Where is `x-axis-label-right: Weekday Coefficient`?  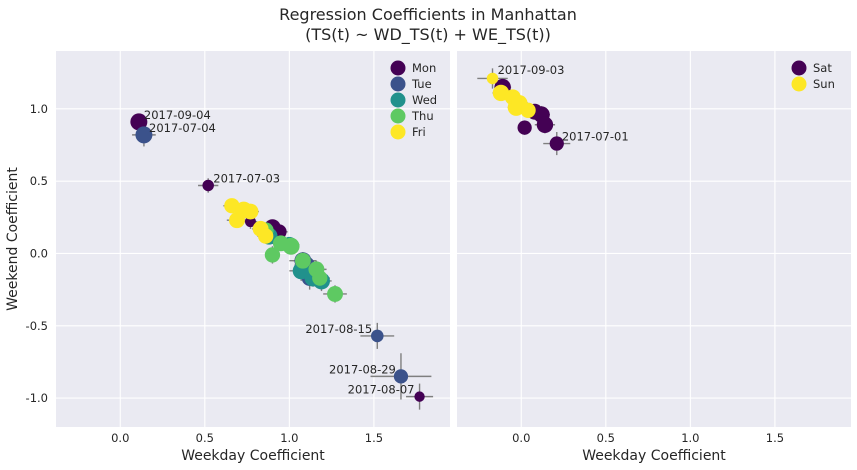
x-axis-label-right: Weekday Coefficient is located at coordinates (654, 456).